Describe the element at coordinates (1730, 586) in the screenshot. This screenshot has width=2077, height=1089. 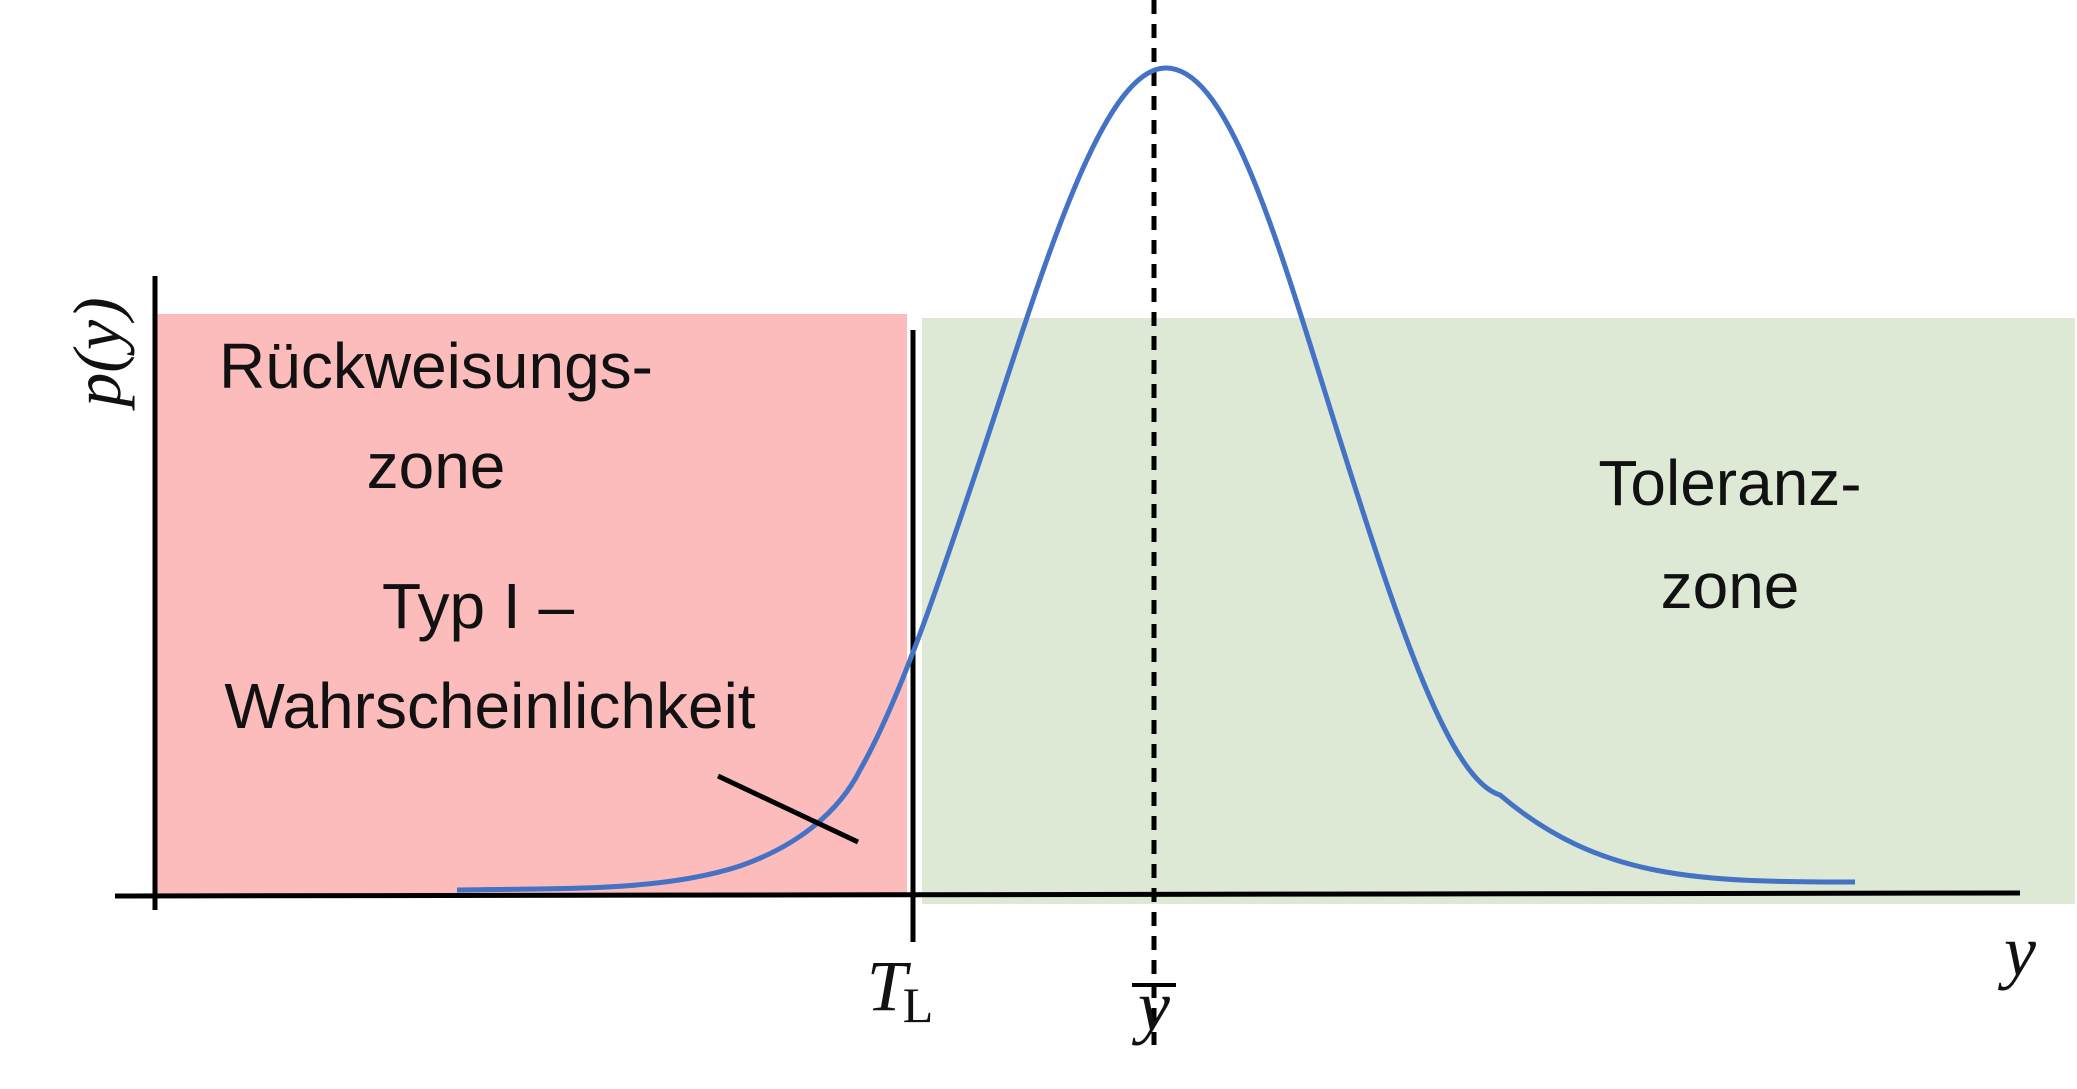
I see `tolerance-zone-label-line2: zone` at that location.